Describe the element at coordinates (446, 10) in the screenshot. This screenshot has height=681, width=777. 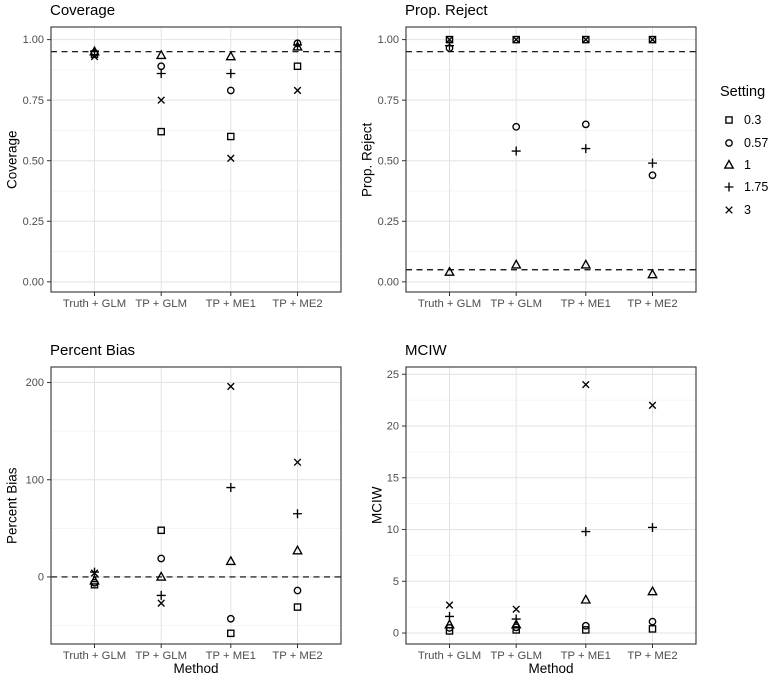
I see `panel-title: Prop. Reject` at that location.